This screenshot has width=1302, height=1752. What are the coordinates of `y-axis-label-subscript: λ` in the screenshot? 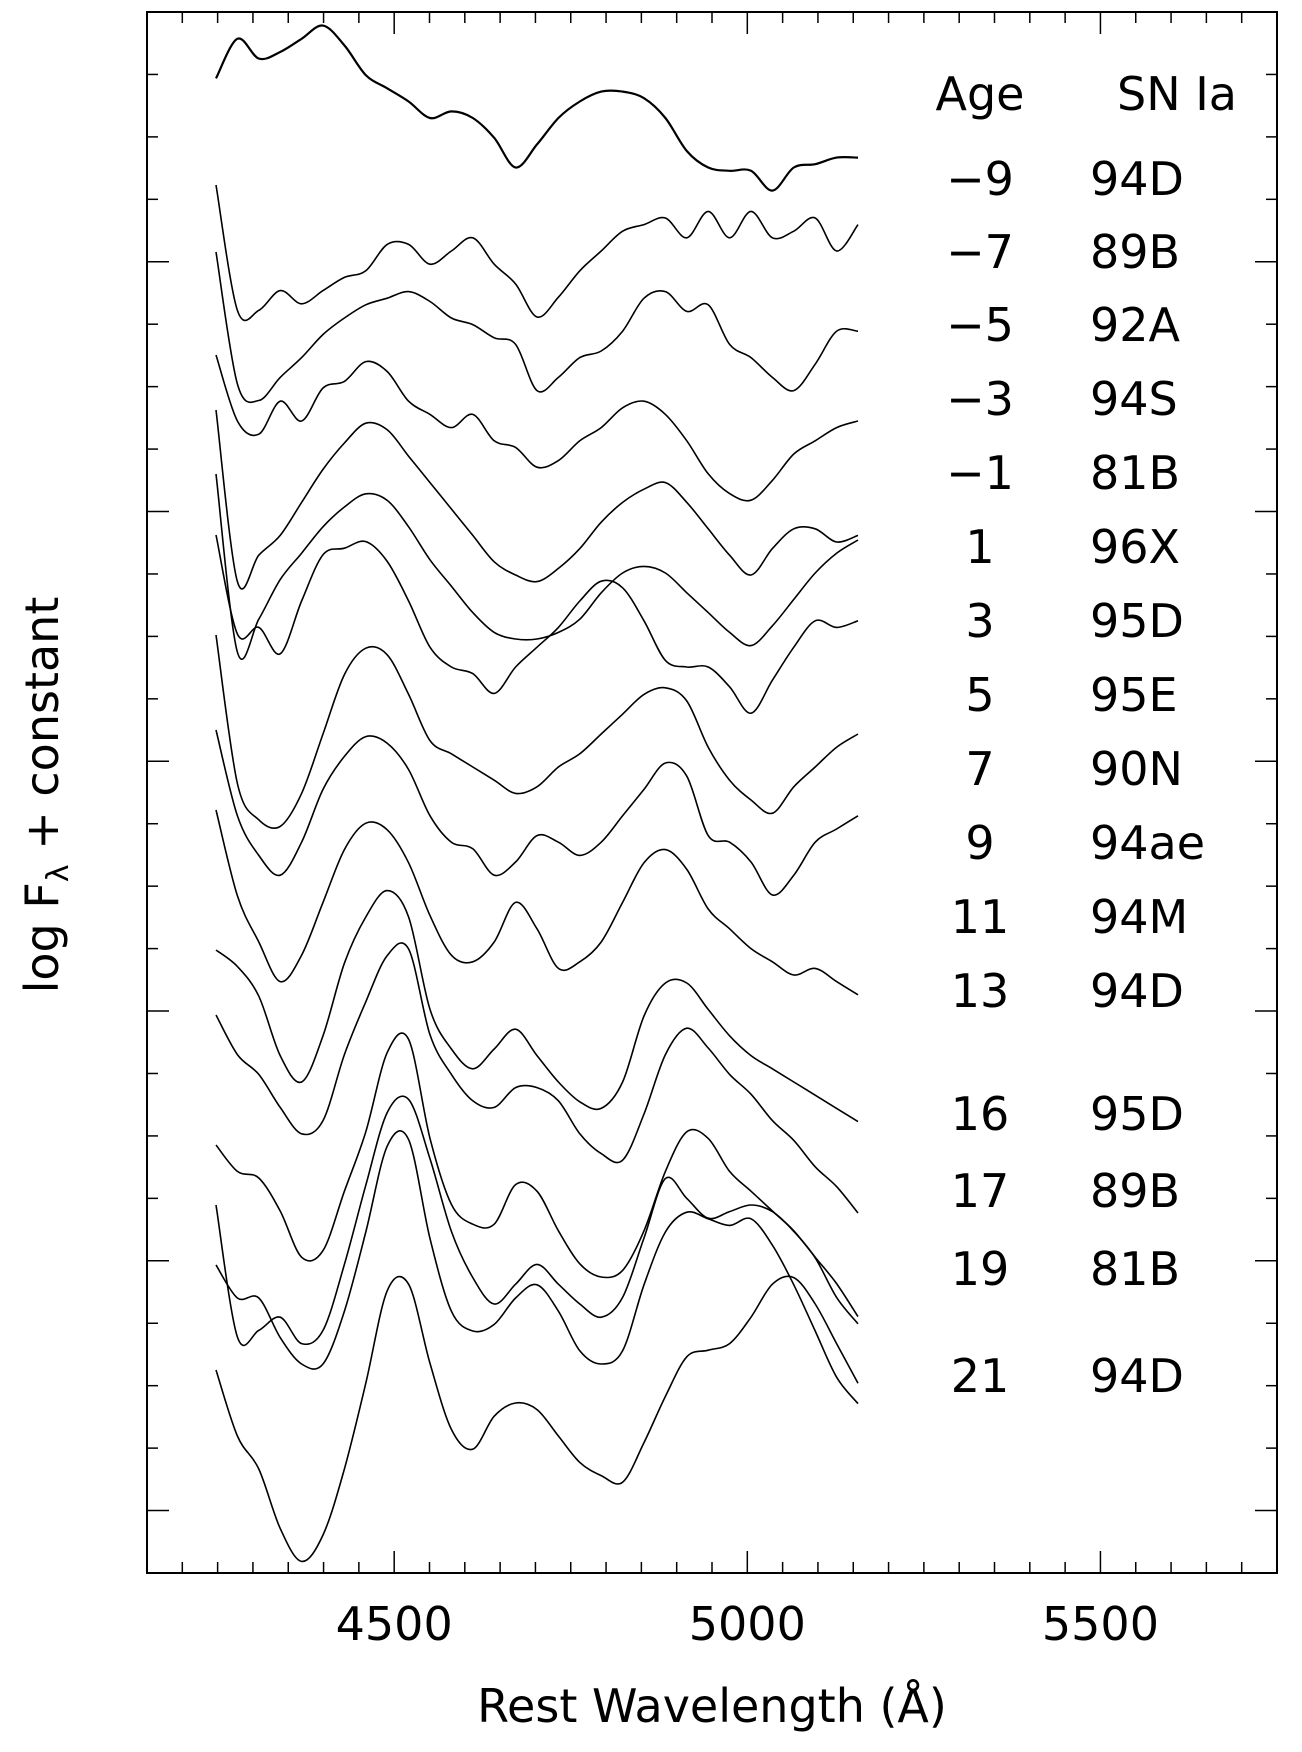 It's located at (58, 873).